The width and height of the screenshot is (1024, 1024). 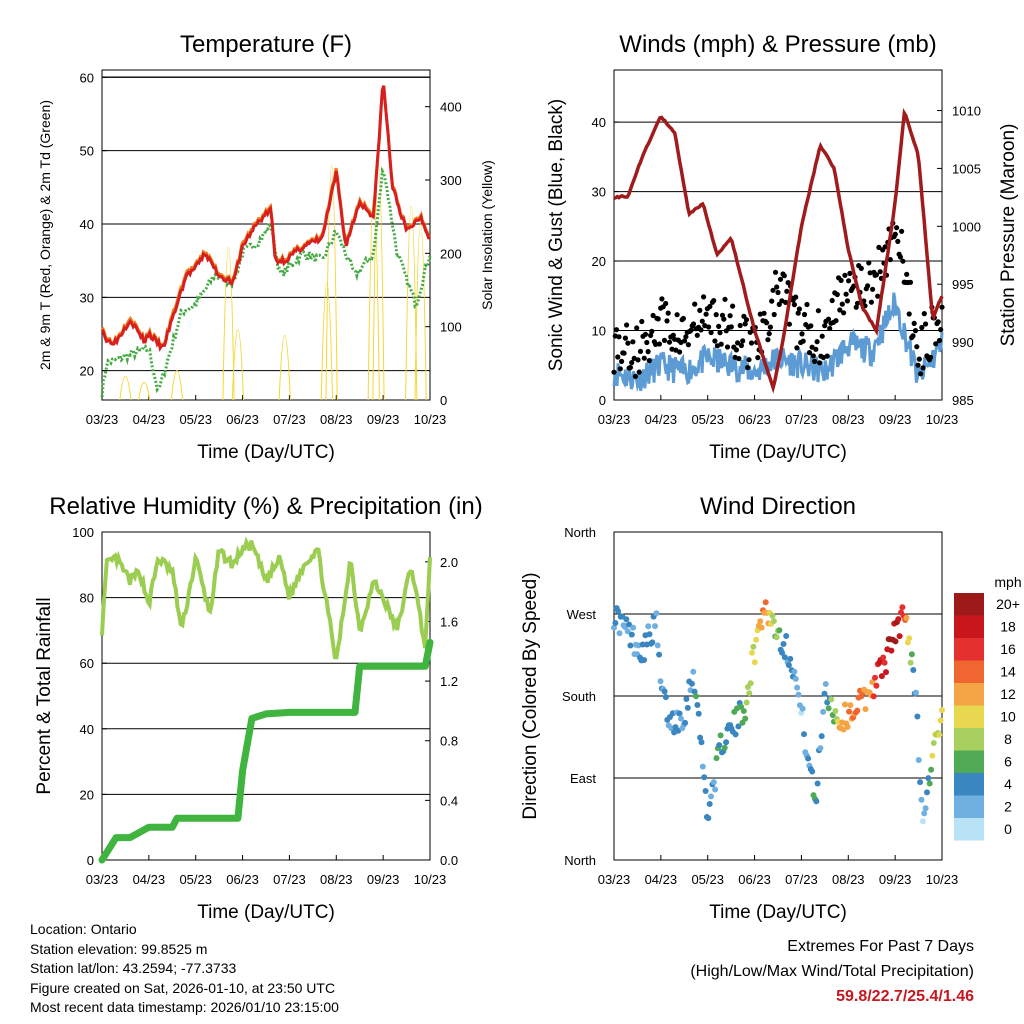 What do you see at coordinates (963, 284) in the screenshot?
I see `y2-tick-label: 995` at bounding box center [963, 284].